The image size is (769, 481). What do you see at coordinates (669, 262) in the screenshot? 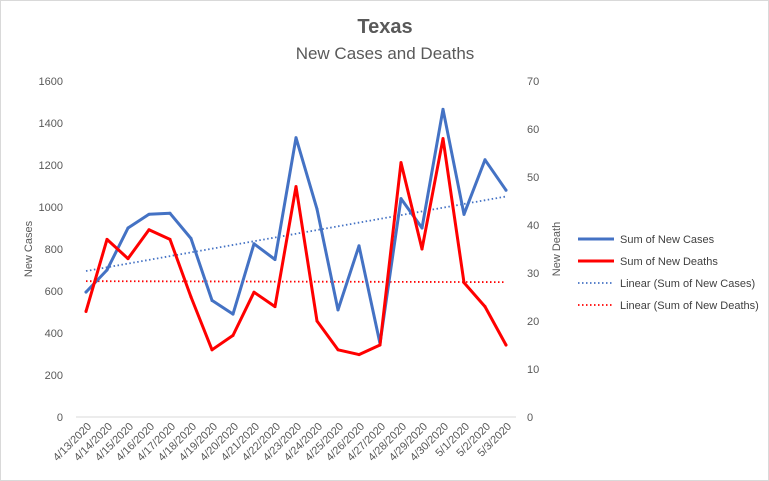
I see `legend-label-1: Sum of New Deaths` at bounding box center [669, 262].